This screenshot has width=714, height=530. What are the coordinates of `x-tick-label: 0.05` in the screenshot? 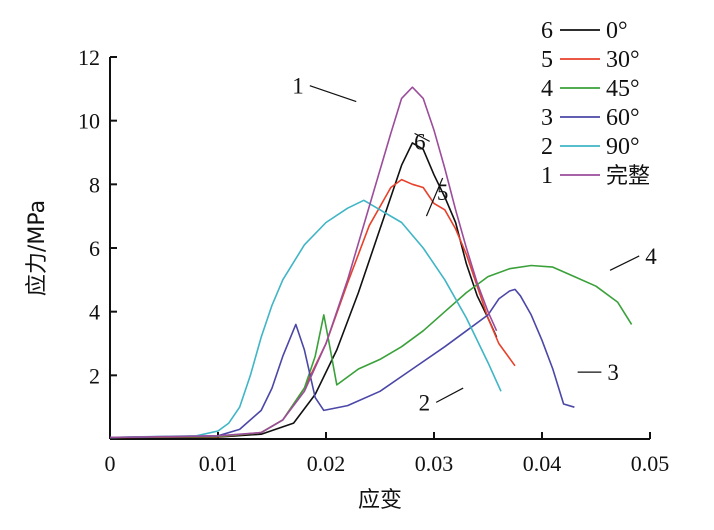 It's located at (650, 463).